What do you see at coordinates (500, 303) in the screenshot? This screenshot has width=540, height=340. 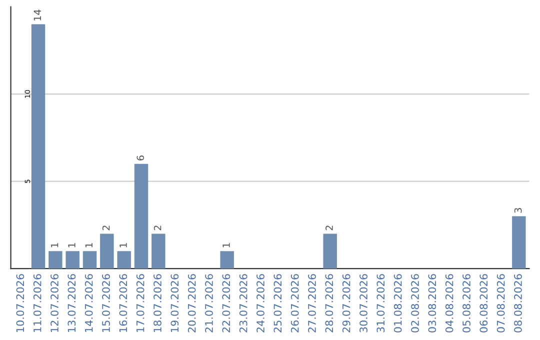 I see `x-tick-label: 07.08.2026` at bounding box center [500, 303].